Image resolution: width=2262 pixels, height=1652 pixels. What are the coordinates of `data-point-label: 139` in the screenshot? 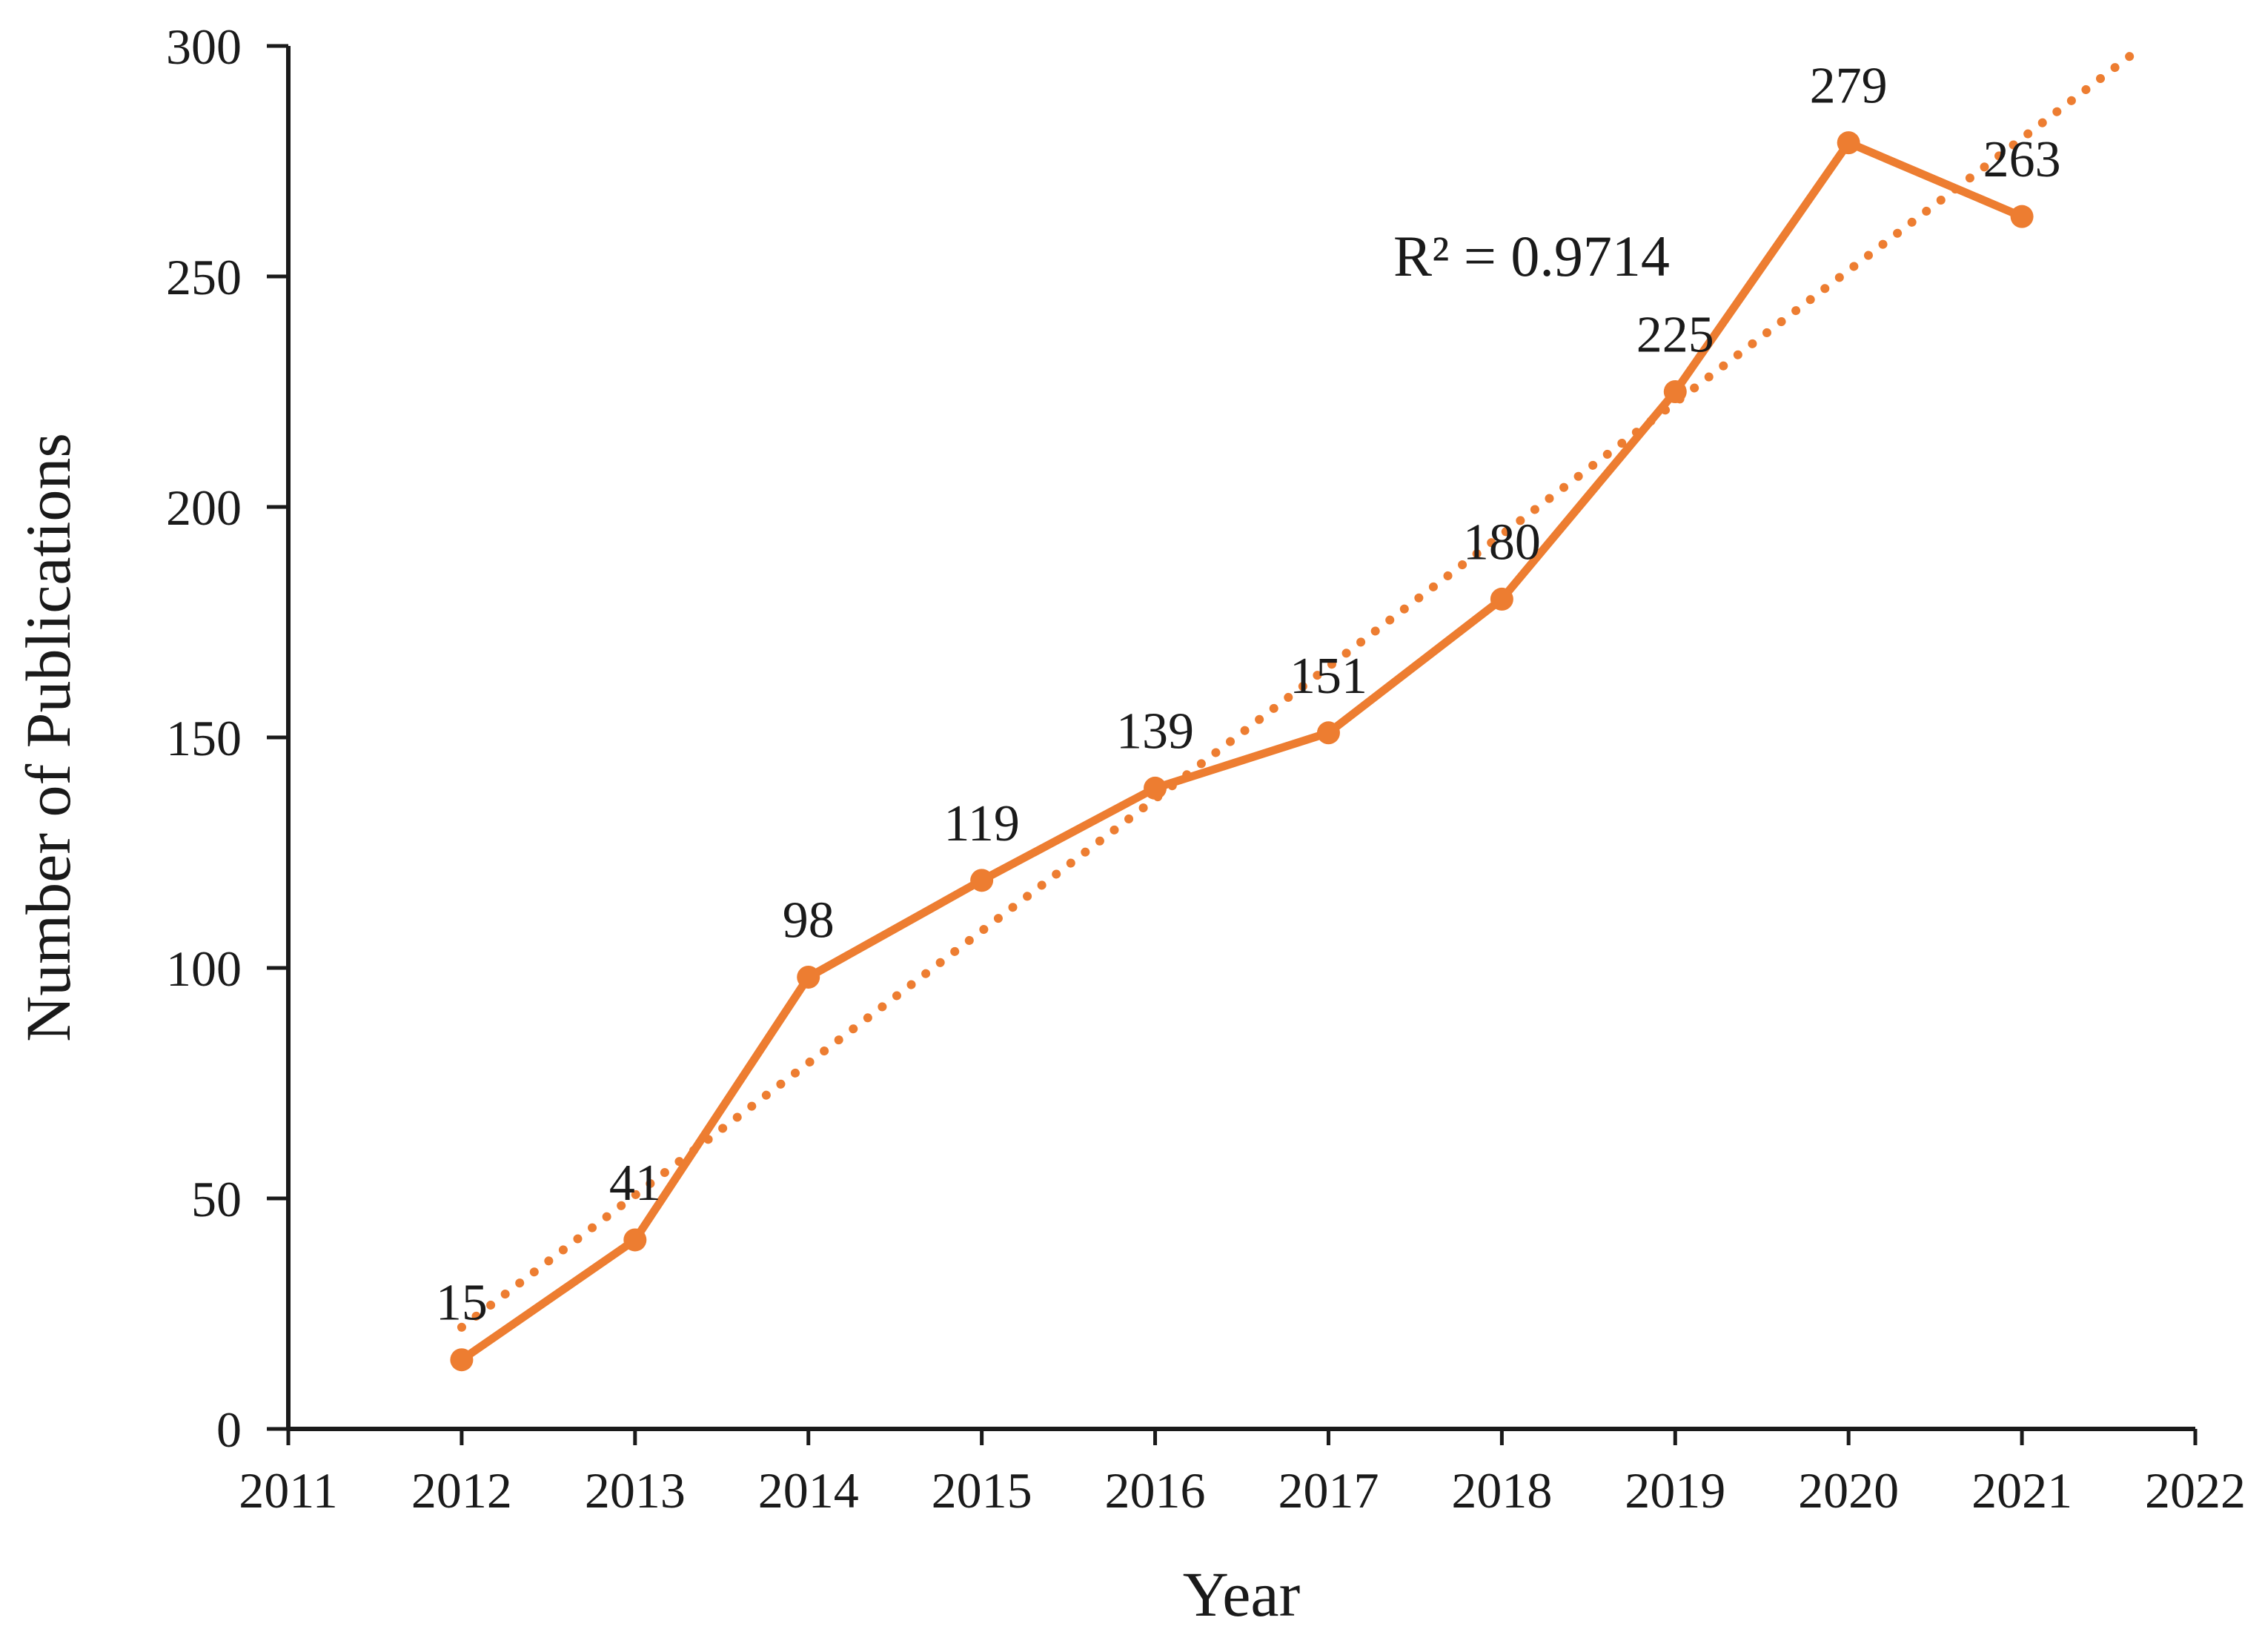 It's located at (1155, 731).